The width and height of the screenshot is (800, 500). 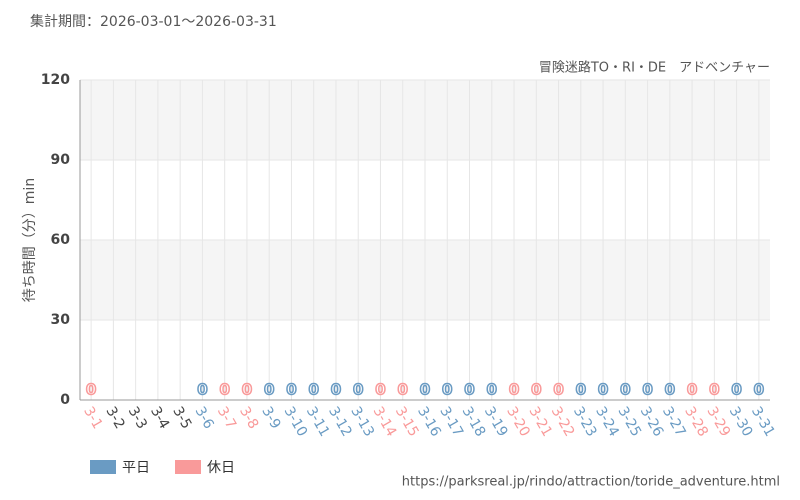 What do you see at coordinates (114, 418) in the screenshot?
I see `x-tick-label: 3-2` at bounding box center [114, 418].